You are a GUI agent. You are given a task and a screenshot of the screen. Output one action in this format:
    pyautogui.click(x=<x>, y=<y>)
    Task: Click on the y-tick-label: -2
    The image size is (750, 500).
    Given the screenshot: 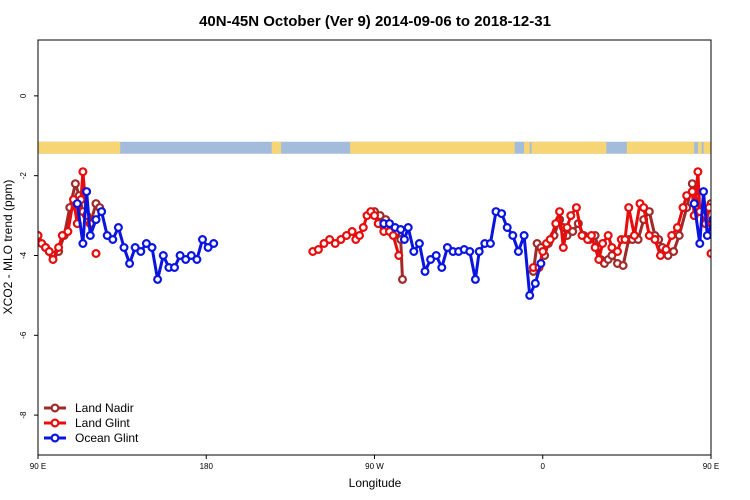 What is the action you would take?
    pyautogui.click(x=23, y=176)
    